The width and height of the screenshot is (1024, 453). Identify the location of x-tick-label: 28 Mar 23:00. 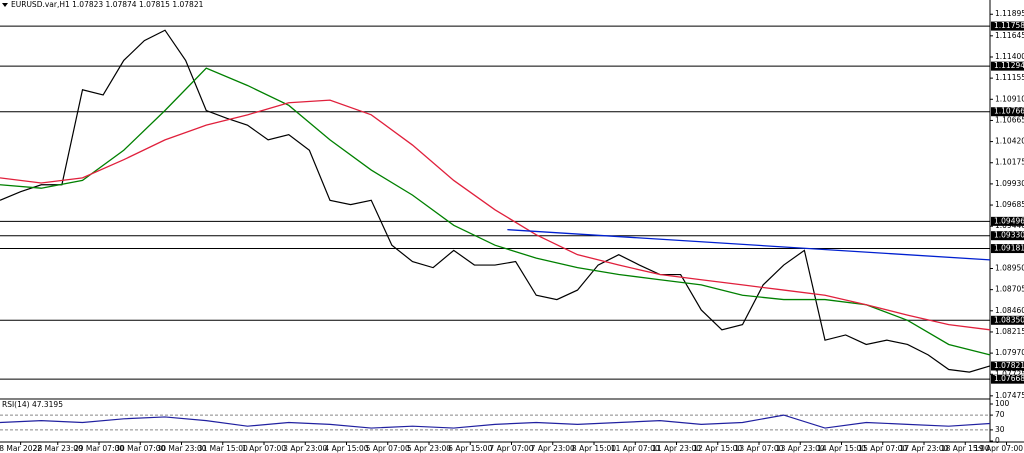
(58, 448).